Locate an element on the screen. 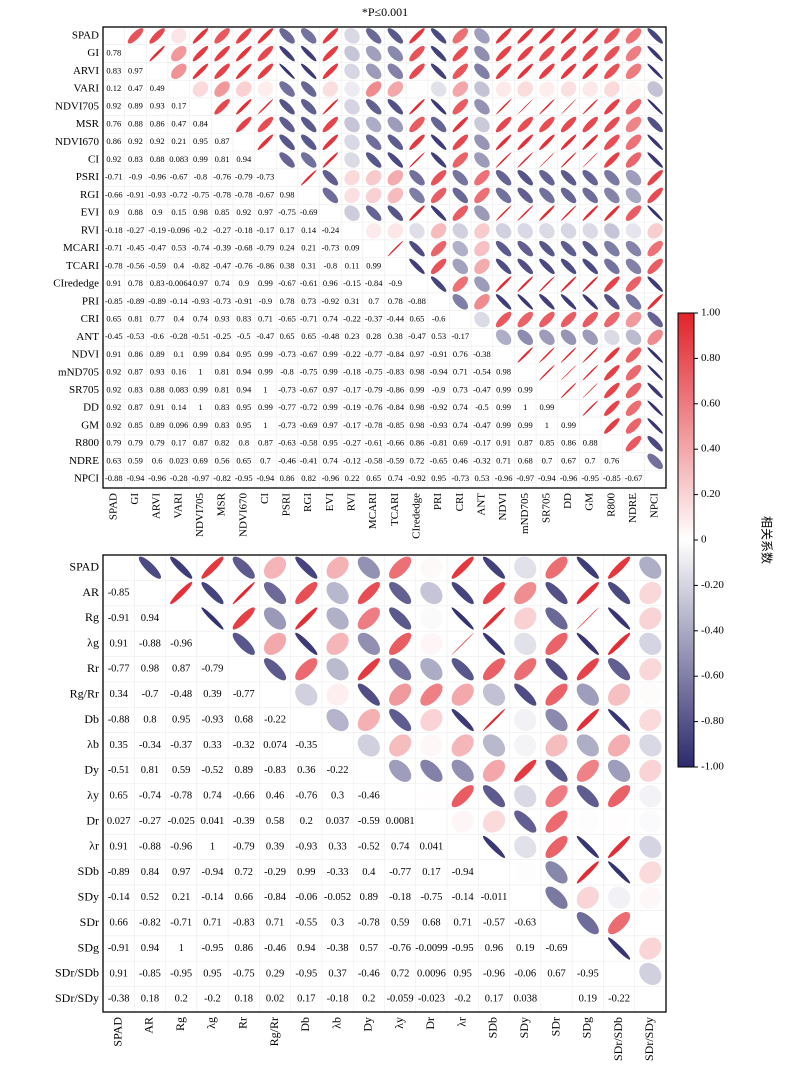  value-label: 0.81 is located at coordinates (222, 389).